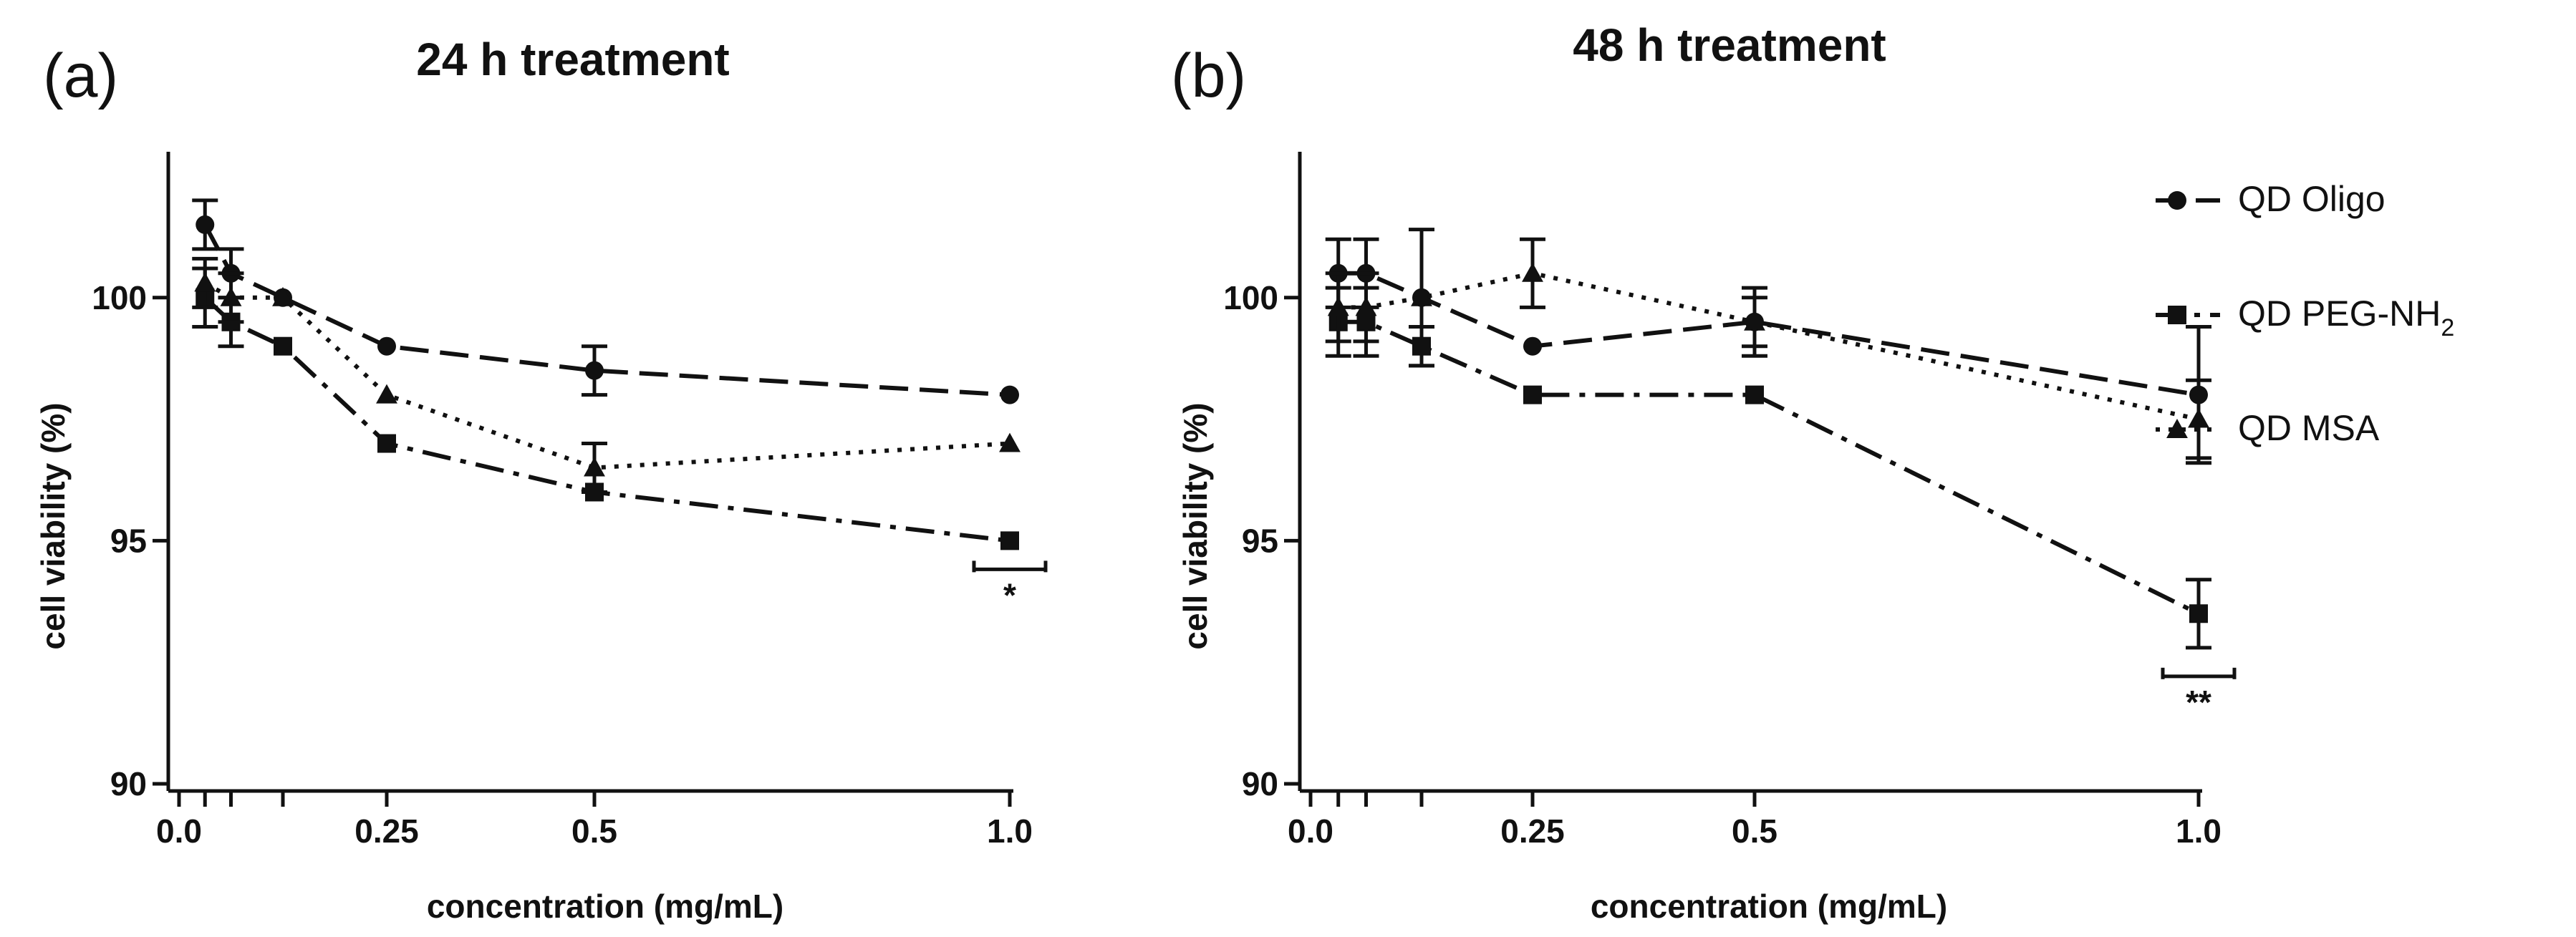  Describe the element at coordinates (128, 540) in the screenshot. I see `panel-a-y-tick-label-95: 95` at that location.